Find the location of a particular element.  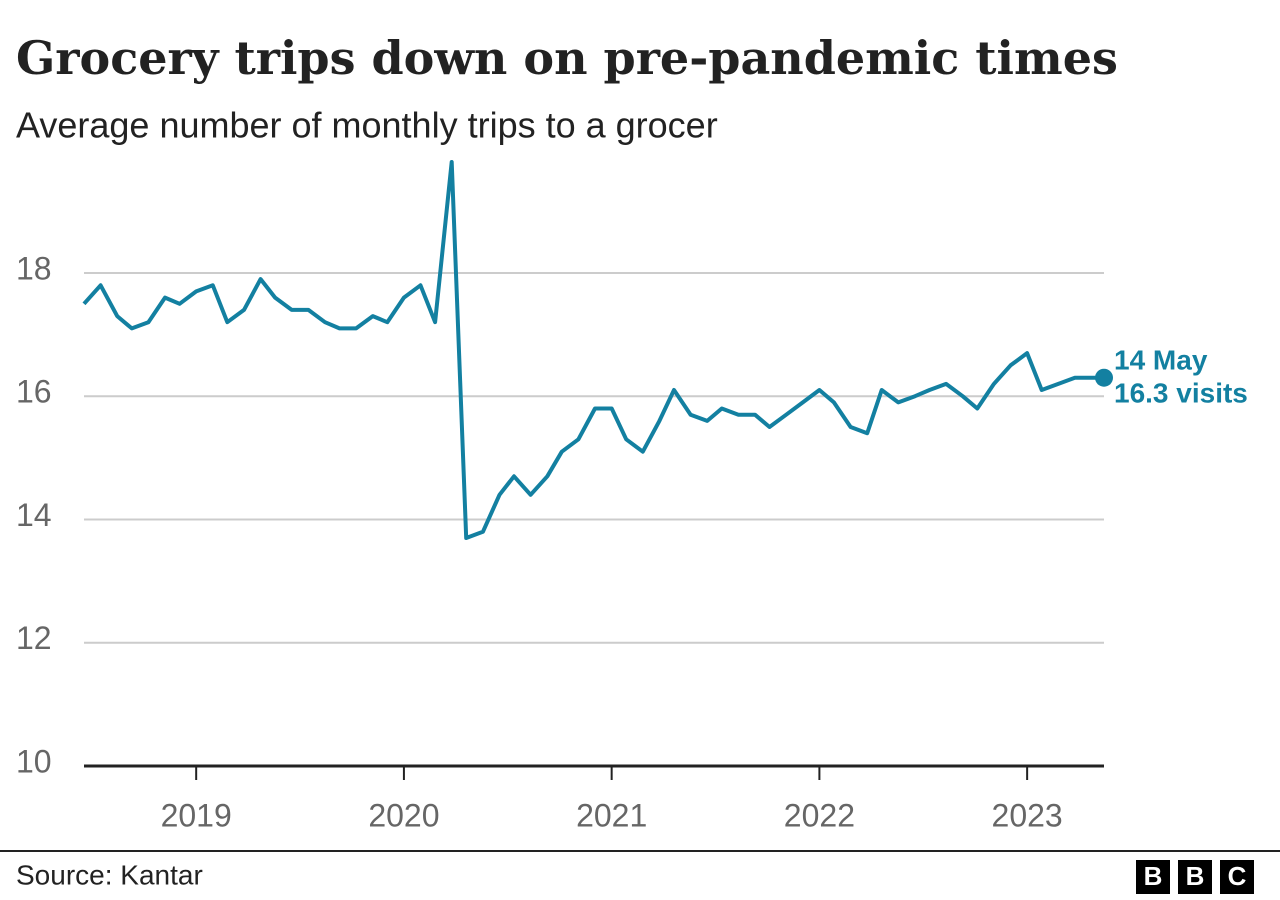

x-tick-label: 2021 is located at coordinates (611, 815).